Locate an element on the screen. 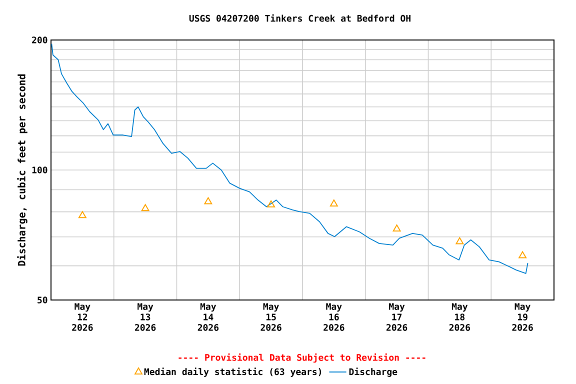 The image size is (576, 384). legend-label: Discharge is located at coordinates (373, 372).